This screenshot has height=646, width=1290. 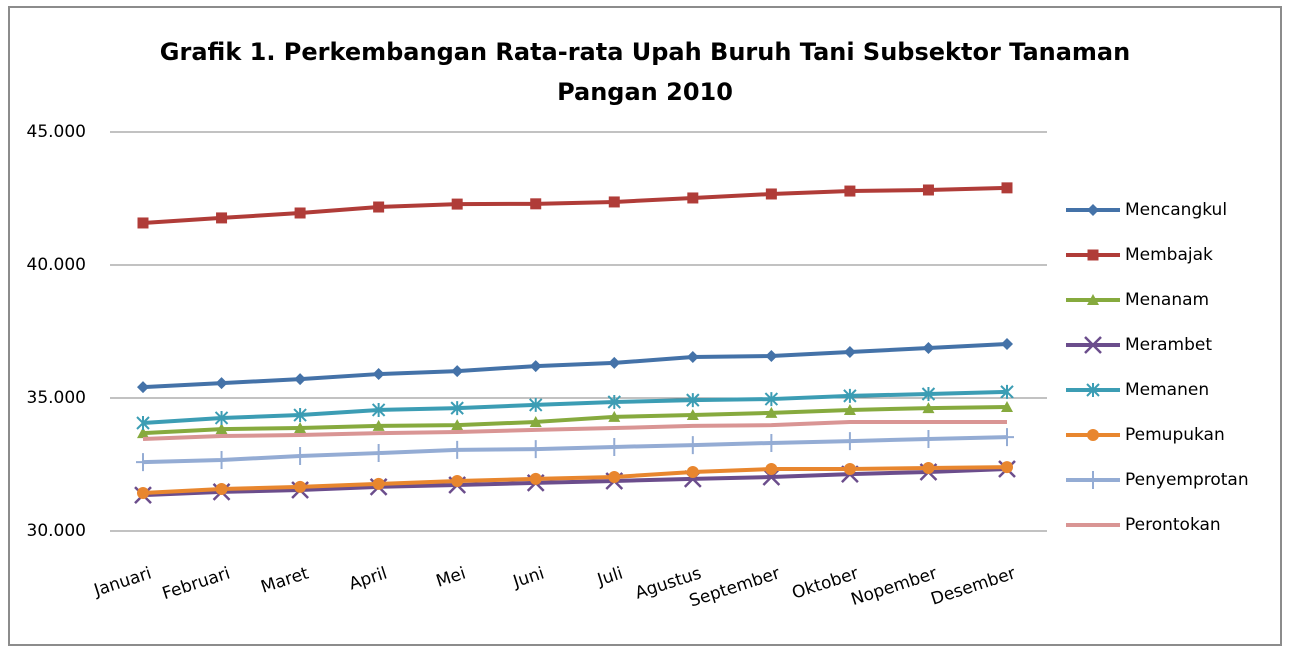 I want to click on x-tick-label: Februari, so click(x=196, y=583).